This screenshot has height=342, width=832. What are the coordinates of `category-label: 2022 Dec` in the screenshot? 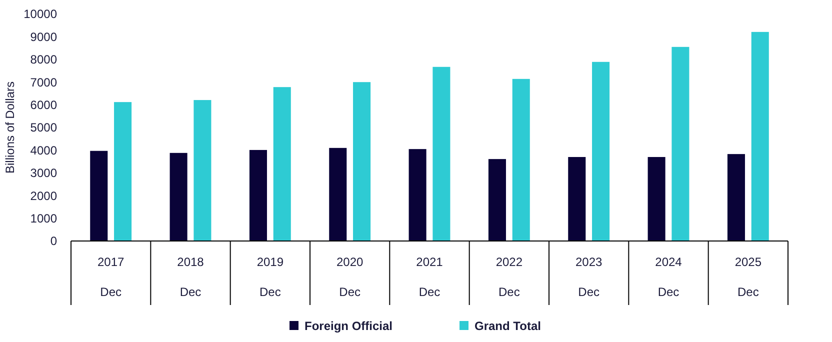 It's located at (509, 277).